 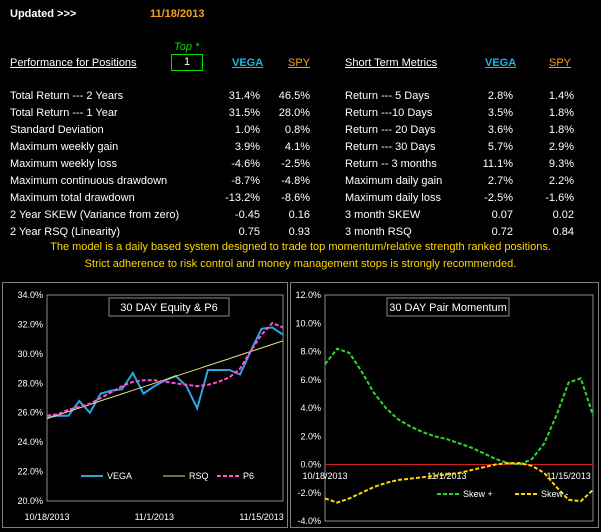 What do you see at coordinates (500, 147) in the screenshot?
I see `short-row-vega: 5.7%` at bounding box center [500, 147].